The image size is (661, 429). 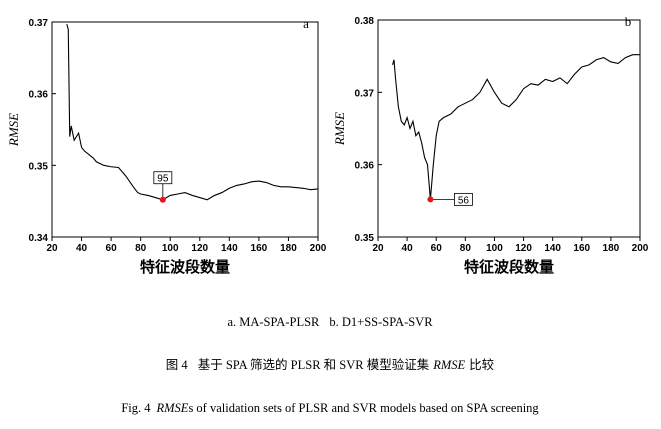 What do you see at coordinates (39, 238) in the screenshot?
I see `y-tick-label: 0.34` at bounding box center [39, 238].